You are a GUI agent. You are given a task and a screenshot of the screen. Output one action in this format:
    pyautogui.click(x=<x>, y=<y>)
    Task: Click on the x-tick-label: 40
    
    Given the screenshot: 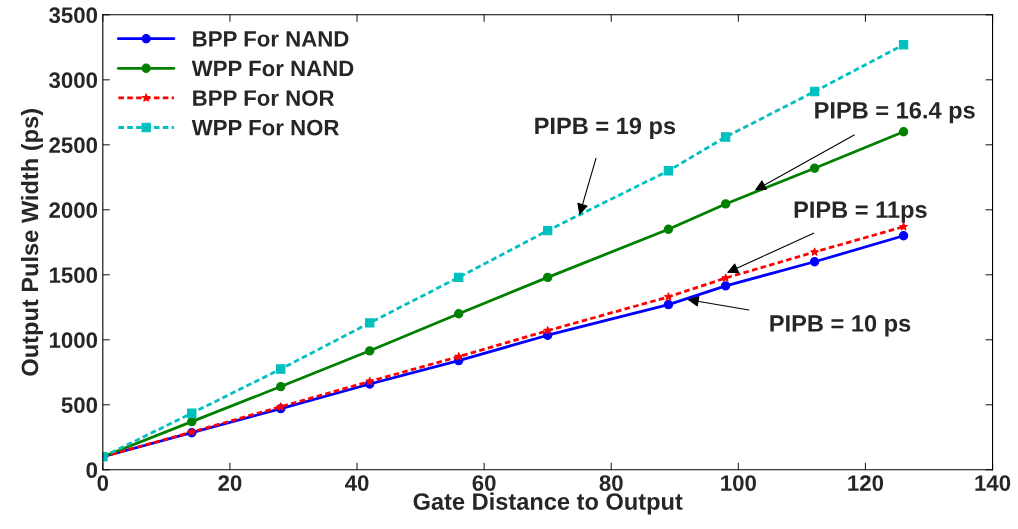 What is the action you would take?
    pyautogui.click(x=357, y=483)
    